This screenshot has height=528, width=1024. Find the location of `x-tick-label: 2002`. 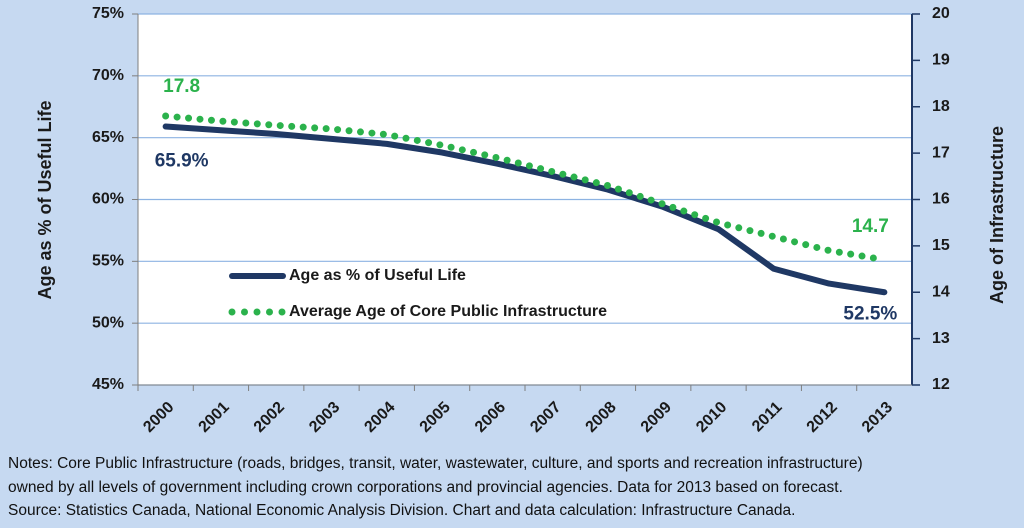

x-tick-label: 2002 is located at coordinates (269, 417).